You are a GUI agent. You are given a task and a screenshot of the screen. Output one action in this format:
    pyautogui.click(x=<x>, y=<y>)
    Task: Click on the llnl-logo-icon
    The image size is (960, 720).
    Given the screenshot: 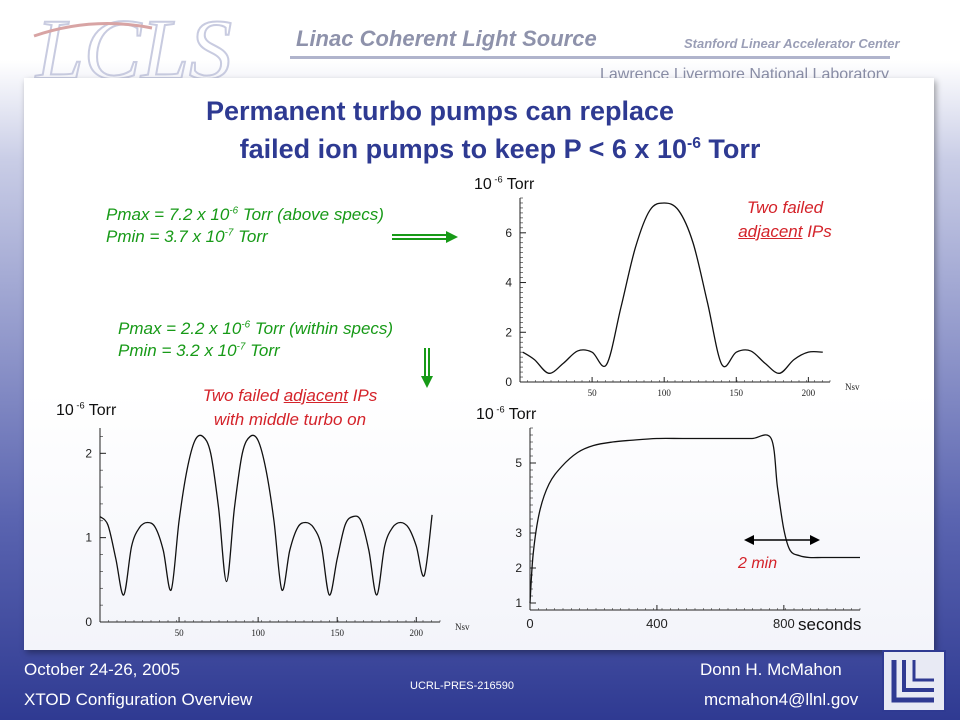 What is the action you would take?
    pyautogui.click(x=914, y=681)
    